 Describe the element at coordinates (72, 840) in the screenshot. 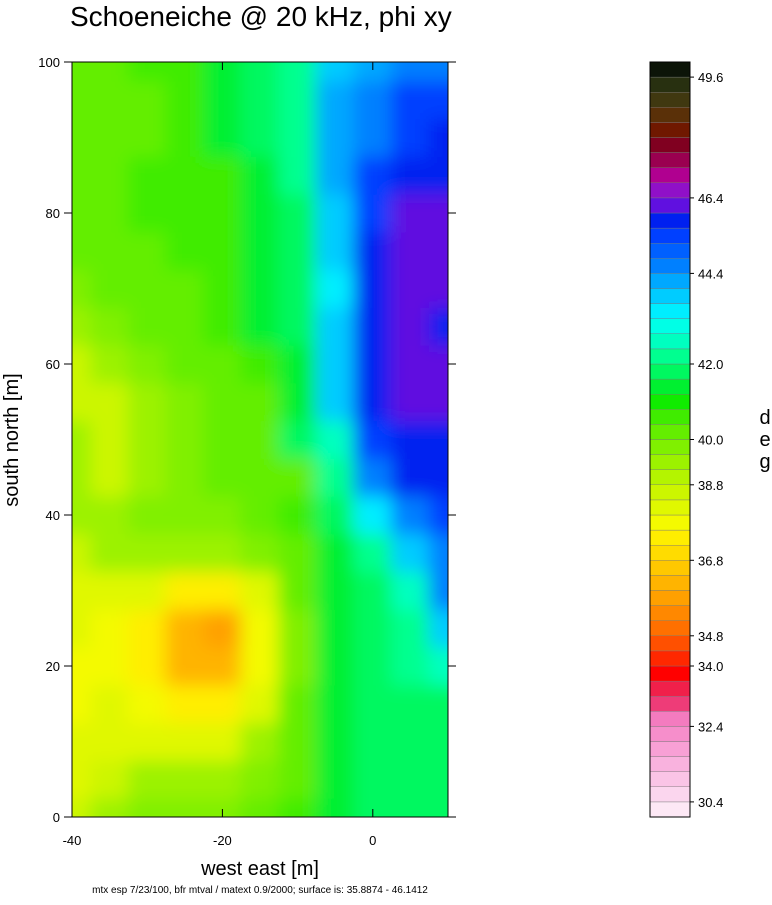

I see `x-tick-label: -40` at that location.